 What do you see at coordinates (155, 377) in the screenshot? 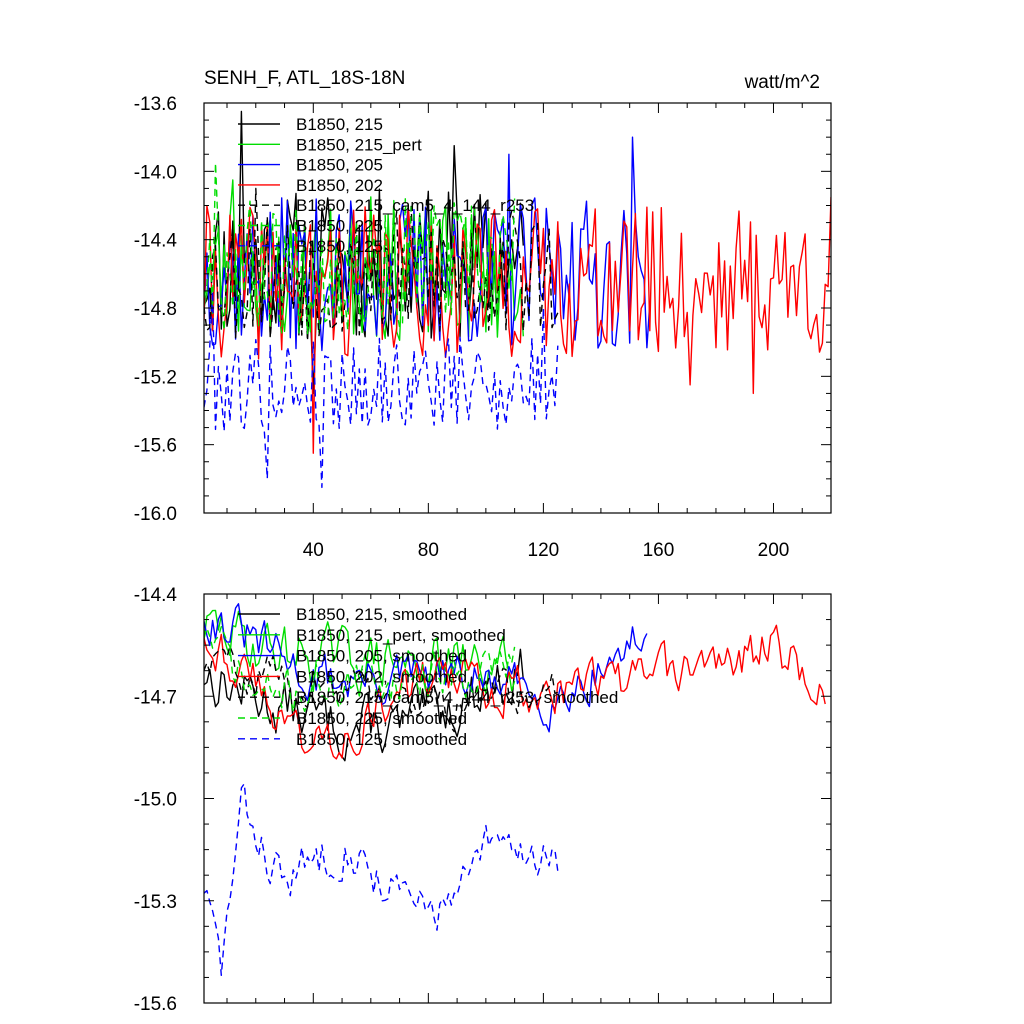
I see `y-tick-label: -15.2` at bounding box center [155, 377].